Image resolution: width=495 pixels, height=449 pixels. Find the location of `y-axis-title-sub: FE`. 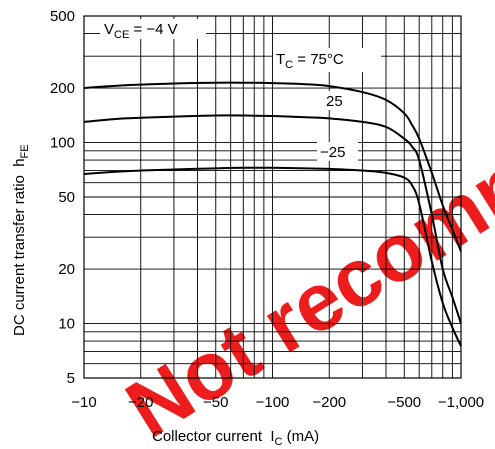

y-axis-title-sub: FE is located at coordinates (25, 151).